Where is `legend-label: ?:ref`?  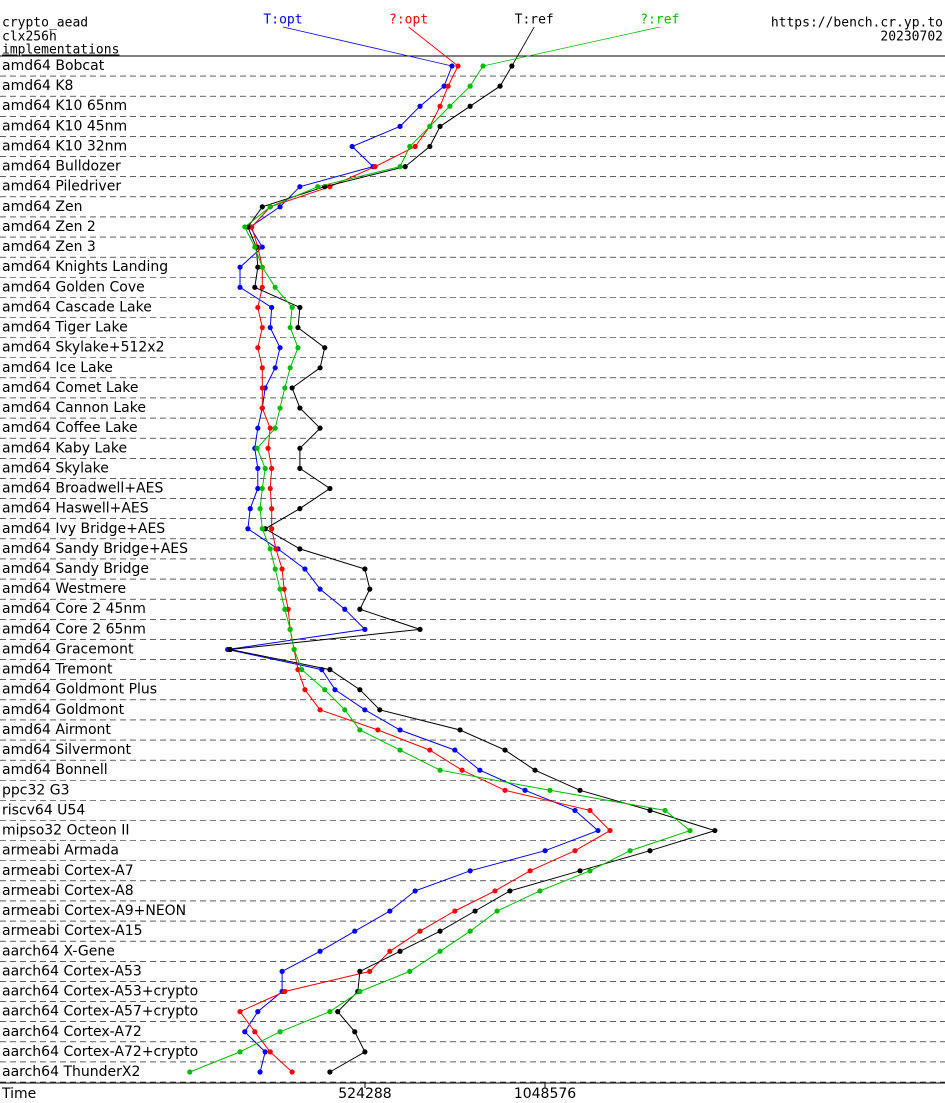
legend-label: ?:ref is located at coordinates (659, 20).